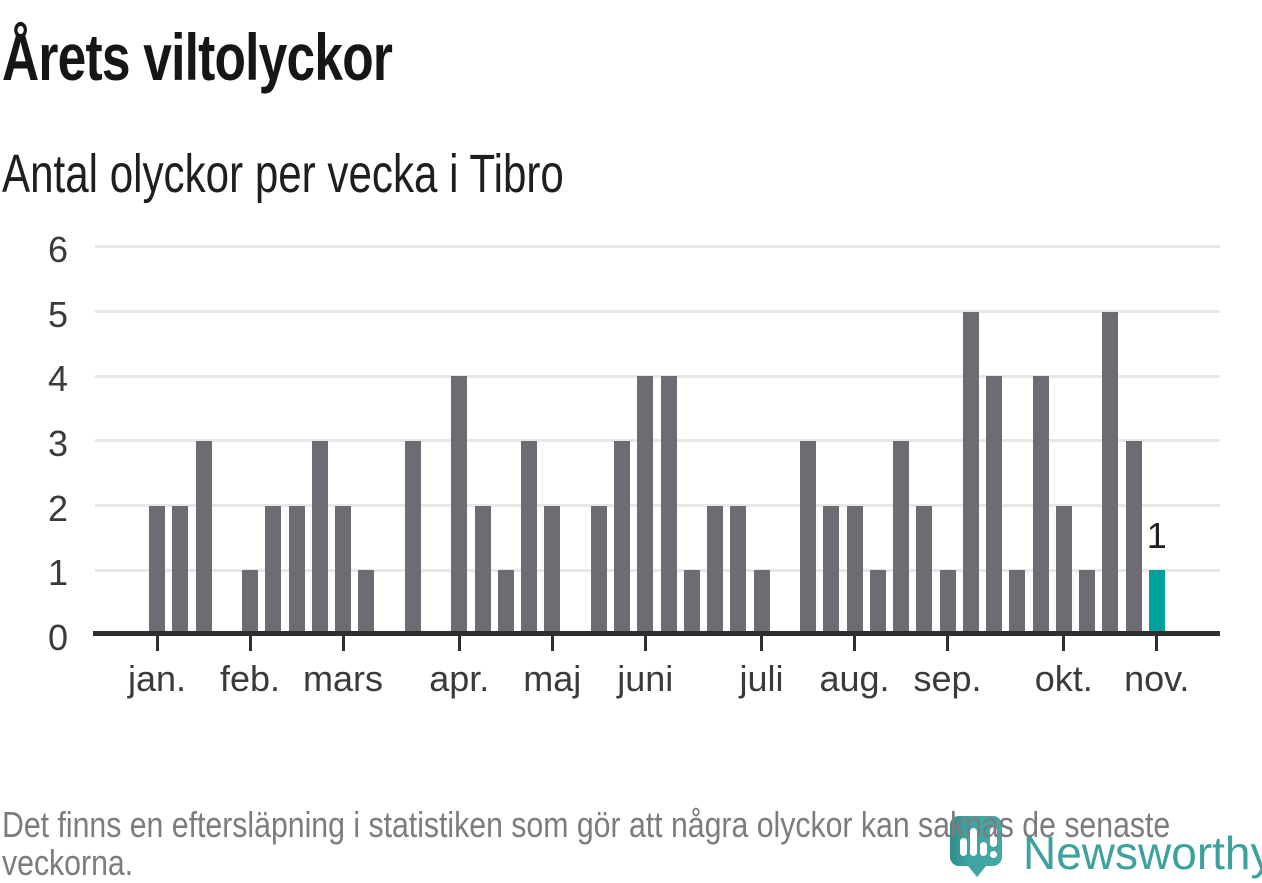 The image size is (1262, 883). I want to click on highlighted-bar, so click(1156, 602).